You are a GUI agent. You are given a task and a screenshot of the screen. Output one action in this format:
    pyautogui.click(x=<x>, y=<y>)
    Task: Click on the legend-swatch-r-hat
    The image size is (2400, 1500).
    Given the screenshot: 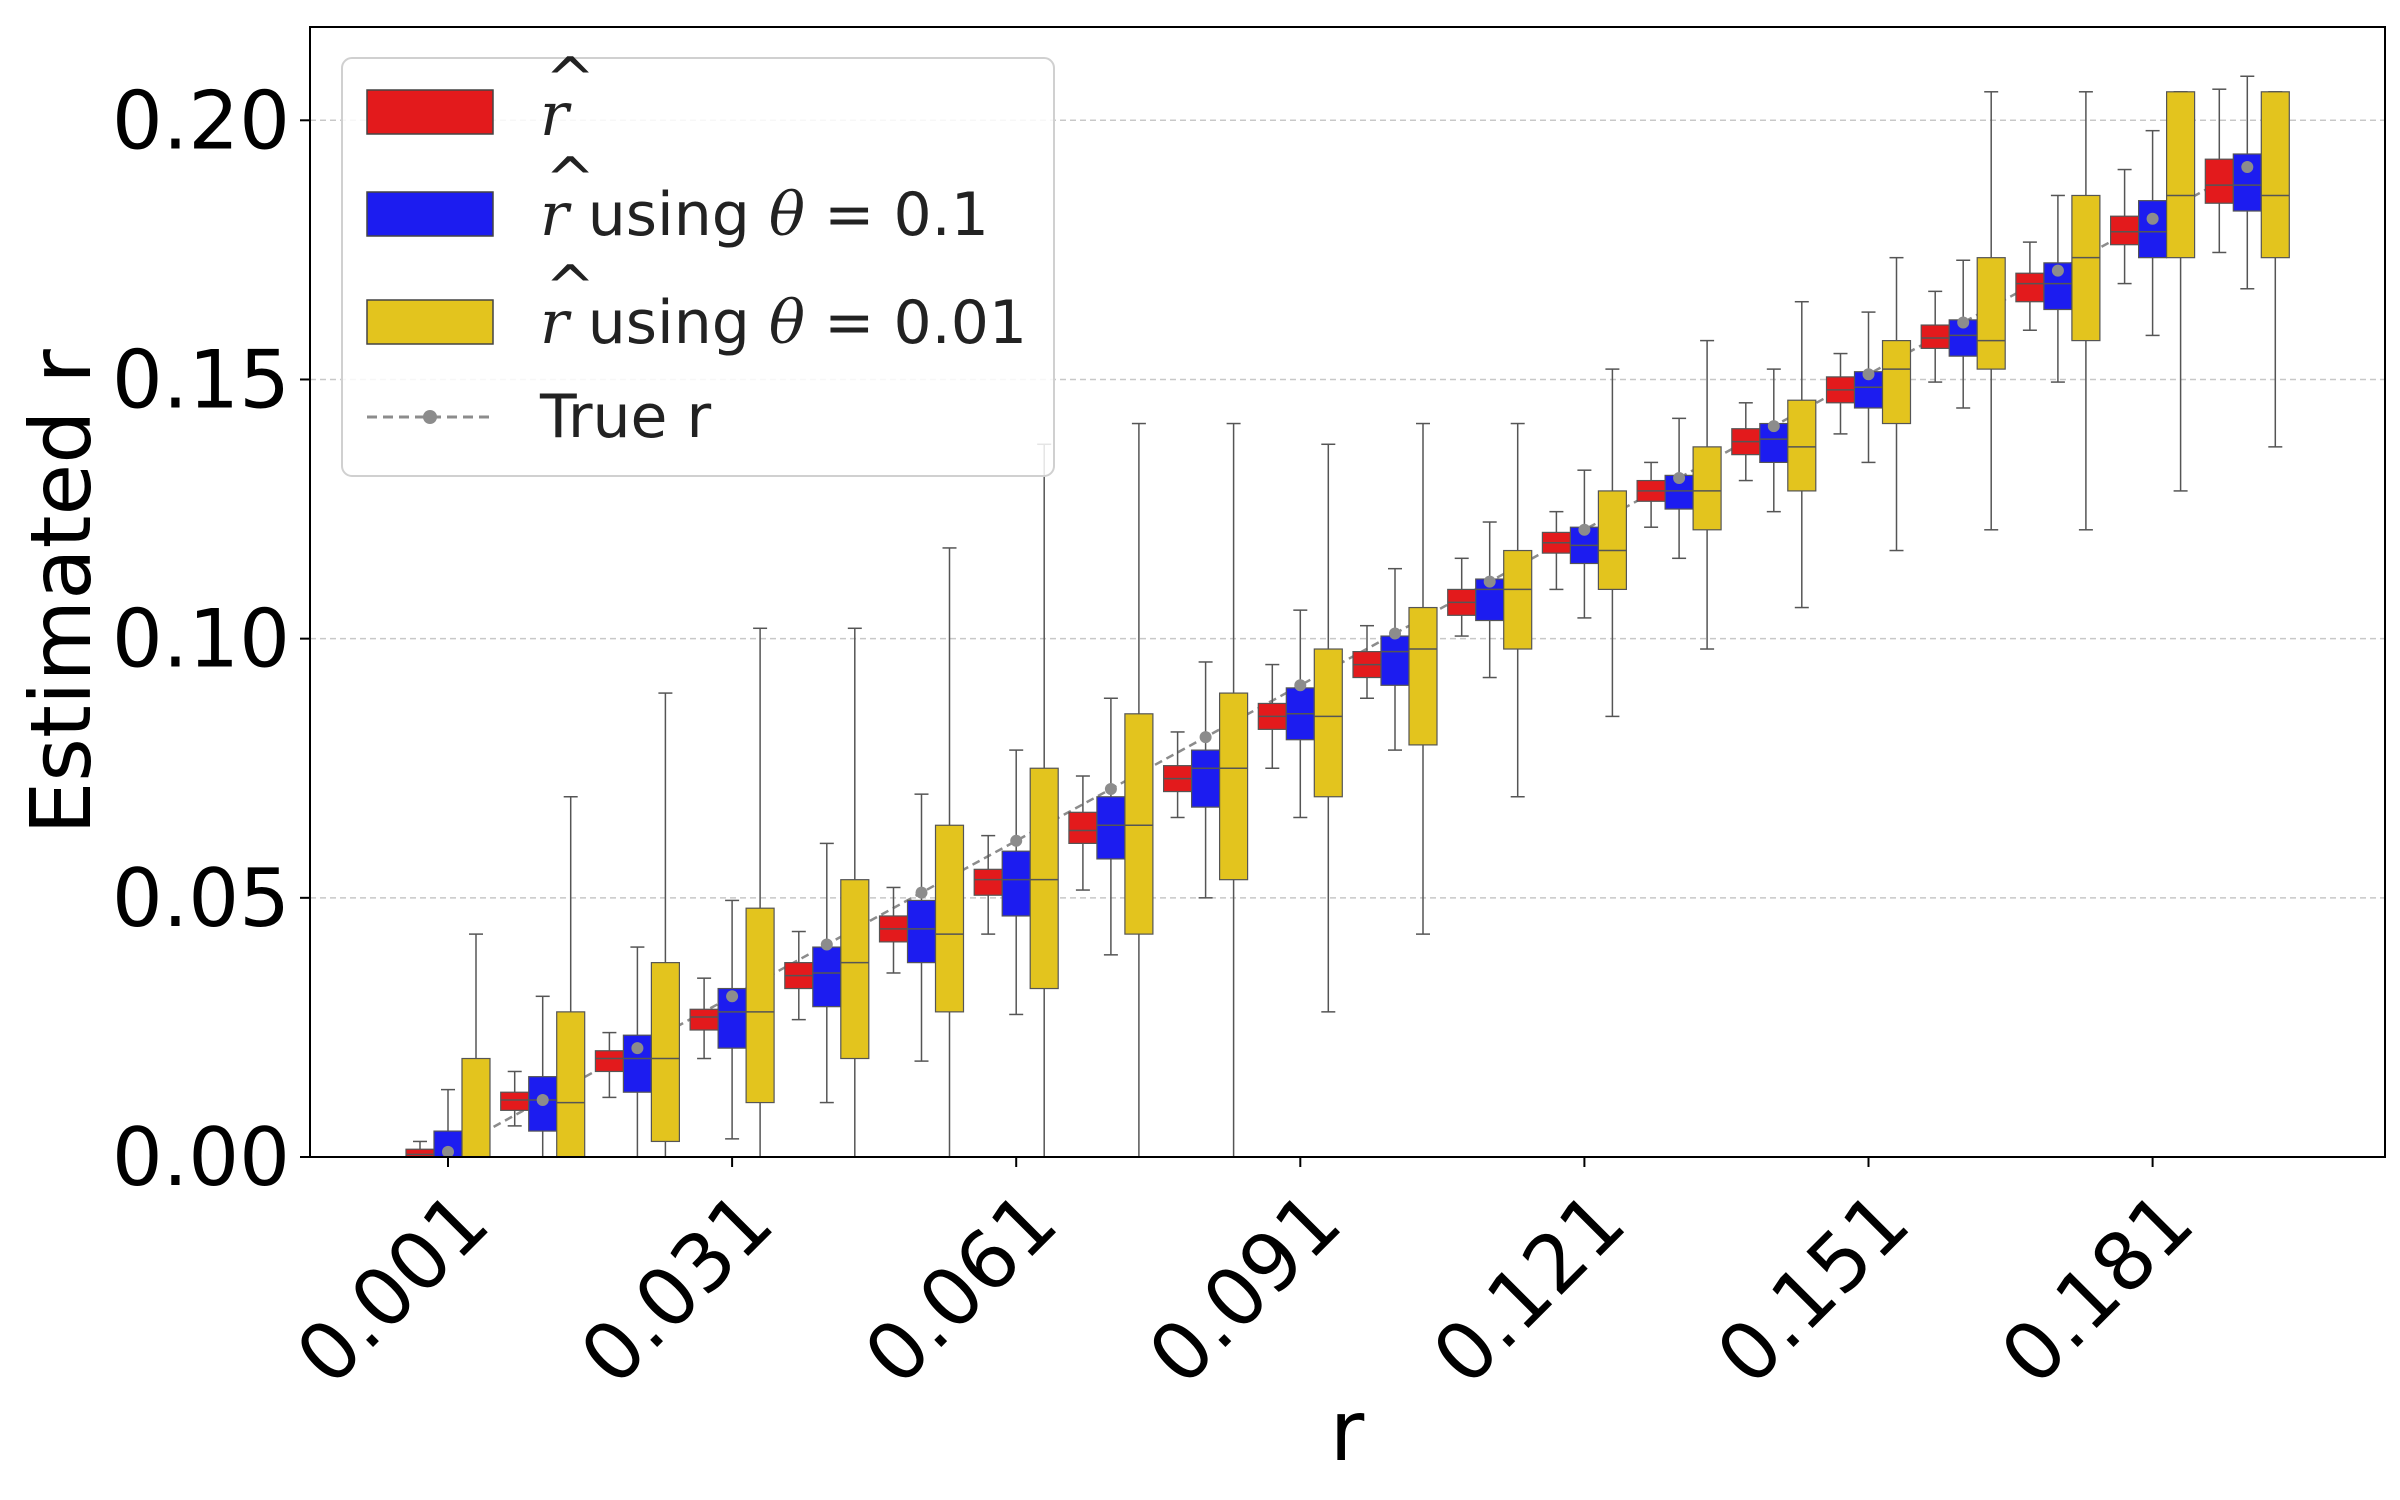 What is the action you would take?
    pyautogui.click(x=430, y=112)
    